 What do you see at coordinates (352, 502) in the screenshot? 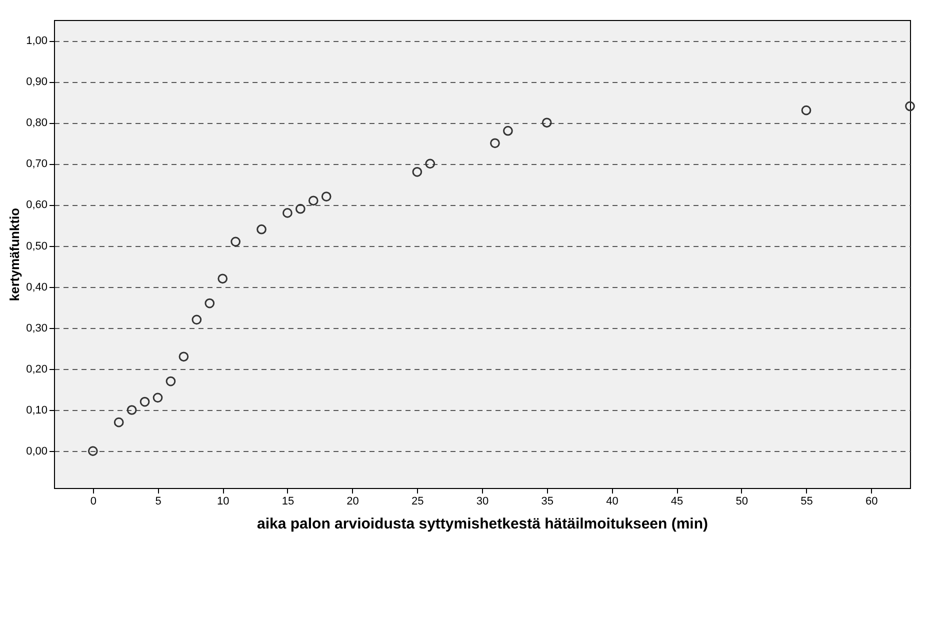
I see `x-tick-label: 20` at bounding box center [352, 502].